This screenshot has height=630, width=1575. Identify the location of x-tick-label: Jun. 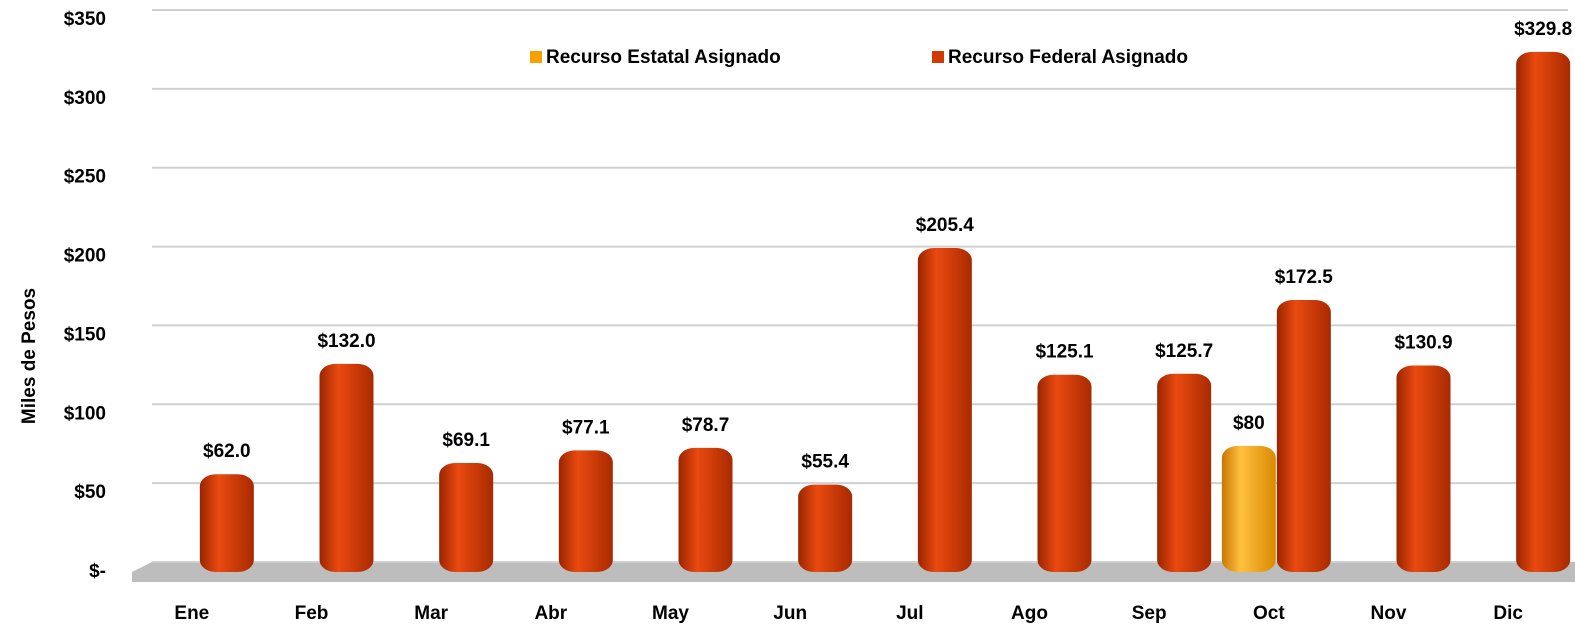
(790, 613).